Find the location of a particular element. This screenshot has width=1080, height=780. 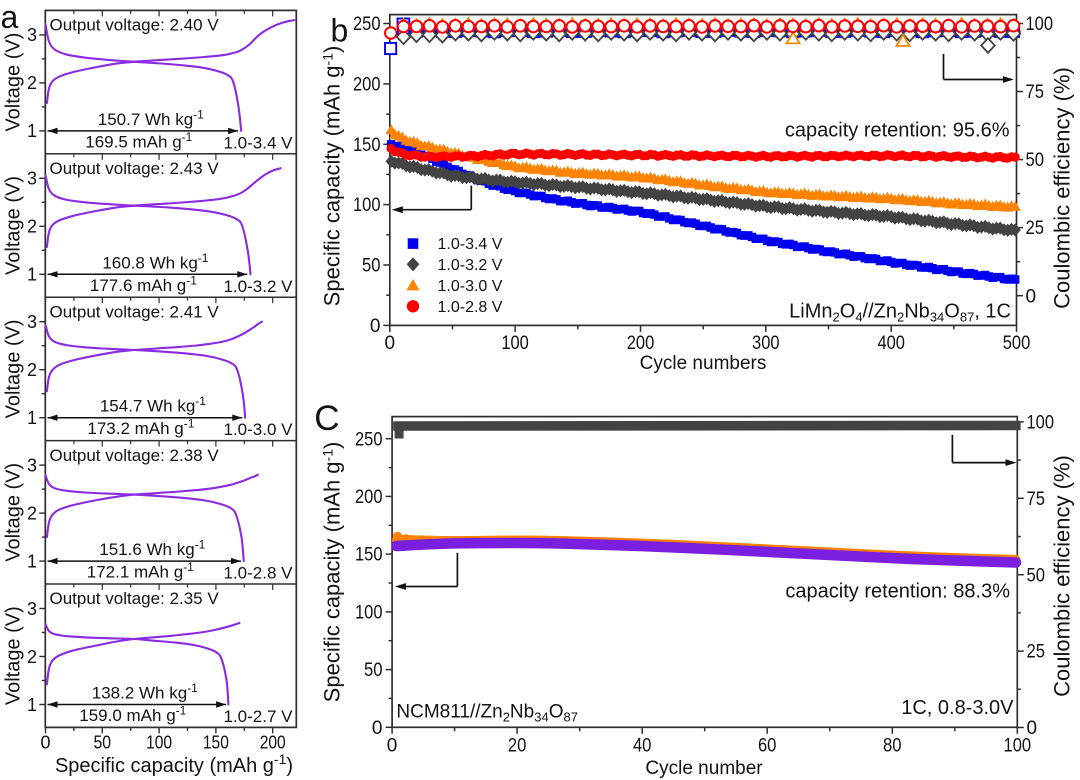

svg-text: 172.1 mAh g-1 is located at coordinates (140, 571).